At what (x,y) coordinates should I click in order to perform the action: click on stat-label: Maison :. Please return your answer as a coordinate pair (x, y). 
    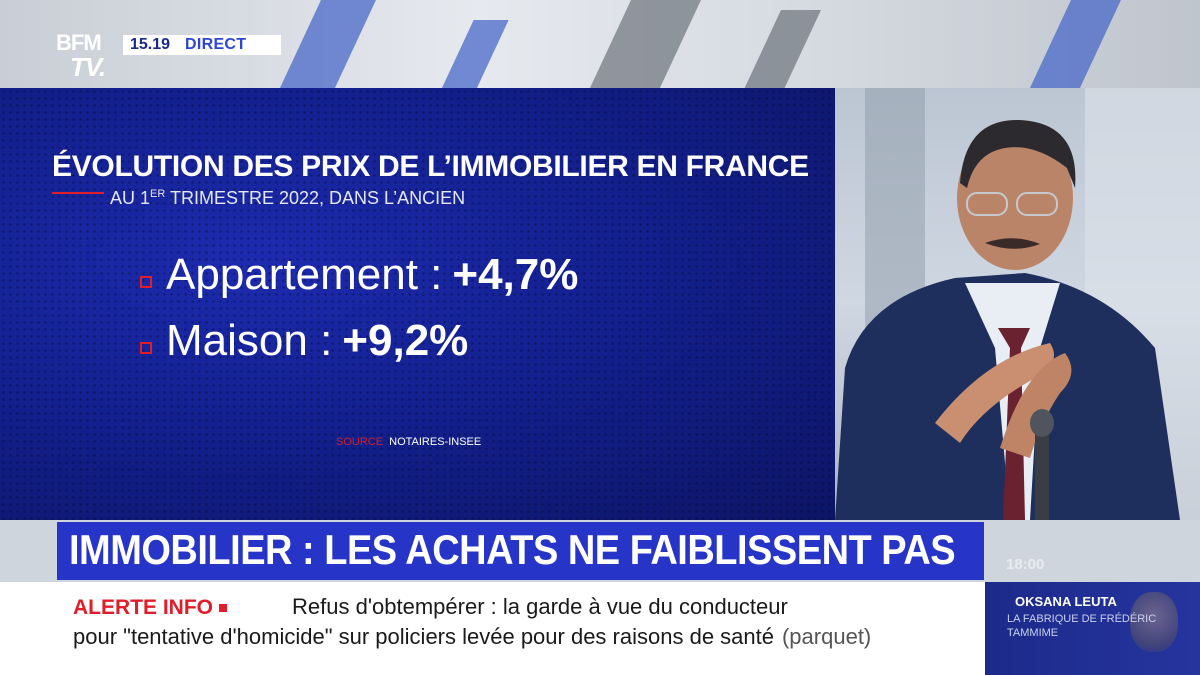
    Looking at the image, I should click on (249, 340).